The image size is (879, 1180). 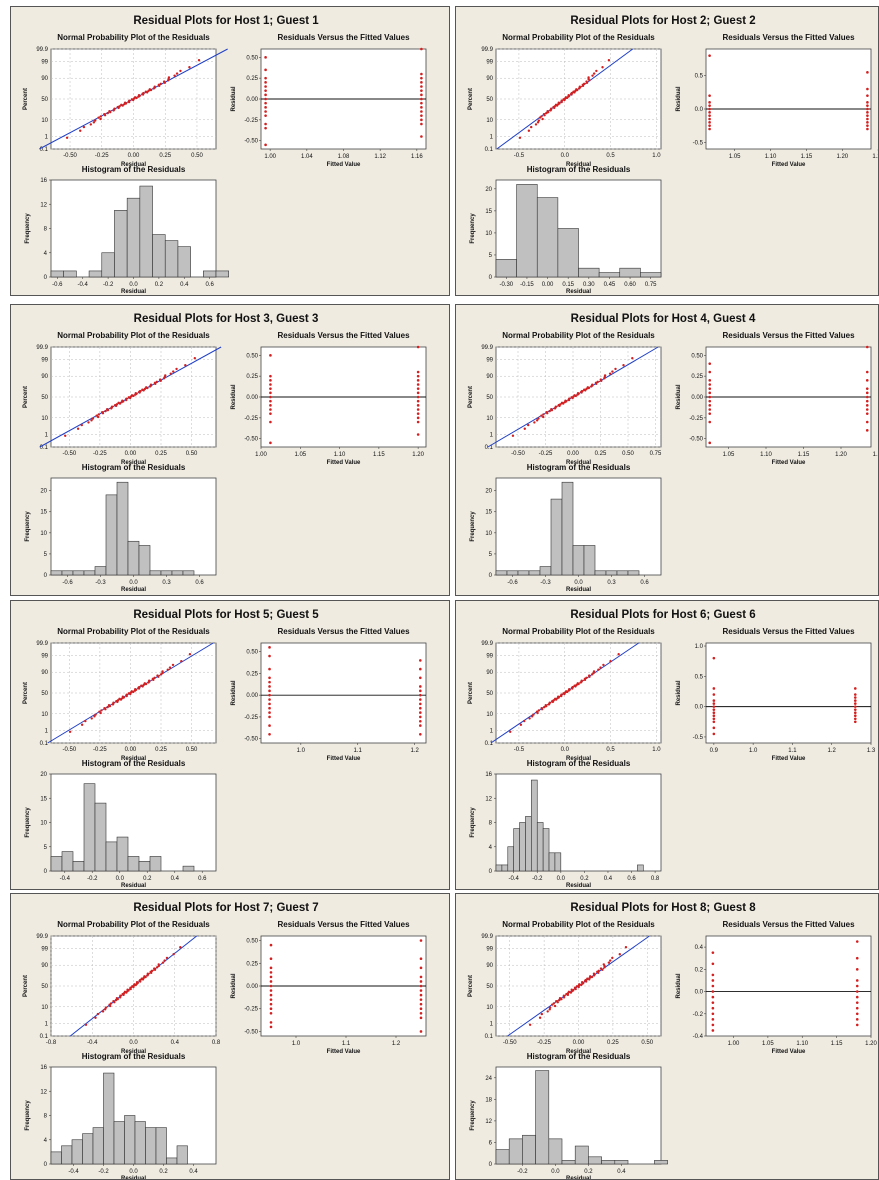 I want to click on y-tick-label: 8, so click(x=46, y=230).